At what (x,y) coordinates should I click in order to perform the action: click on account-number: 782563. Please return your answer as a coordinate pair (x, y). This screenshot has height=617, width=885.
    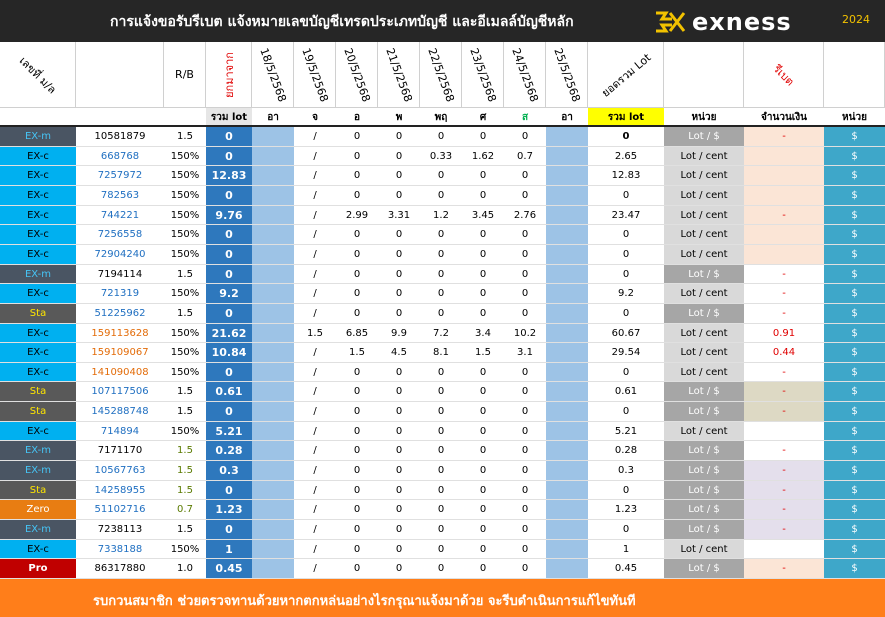
    Looking at the image, I should click on (120, 196).